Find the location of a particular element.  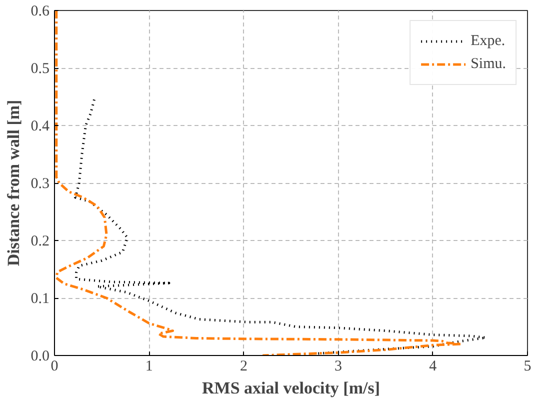

legend-label: Expe. is located at coordinates (488, 41).